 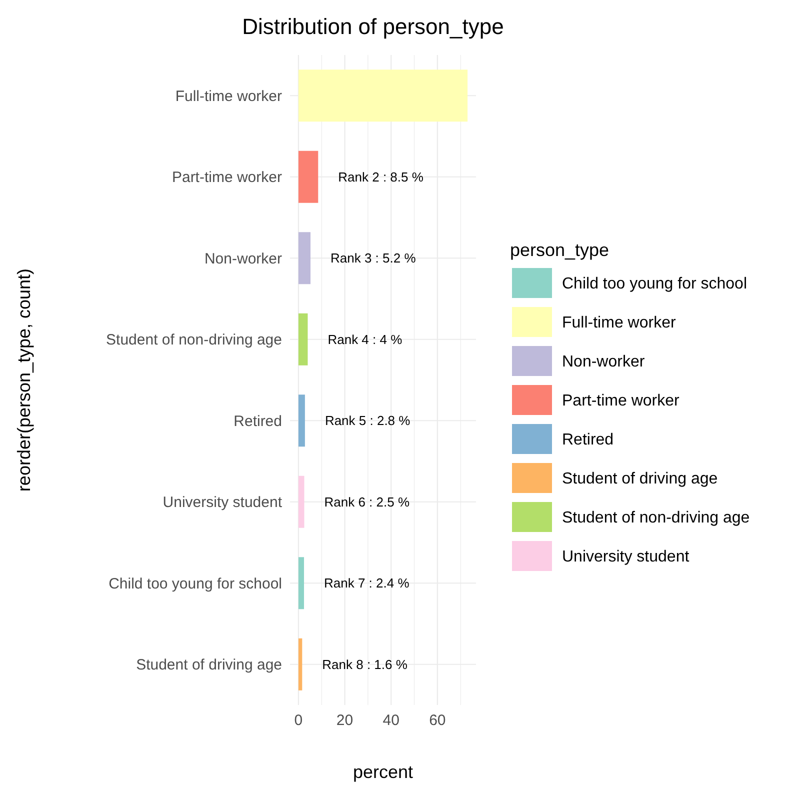 What do you see at coordinates (222, 503) in the screenshot?
I see `y-tick-label: University student` at bounding box center [222, 503].